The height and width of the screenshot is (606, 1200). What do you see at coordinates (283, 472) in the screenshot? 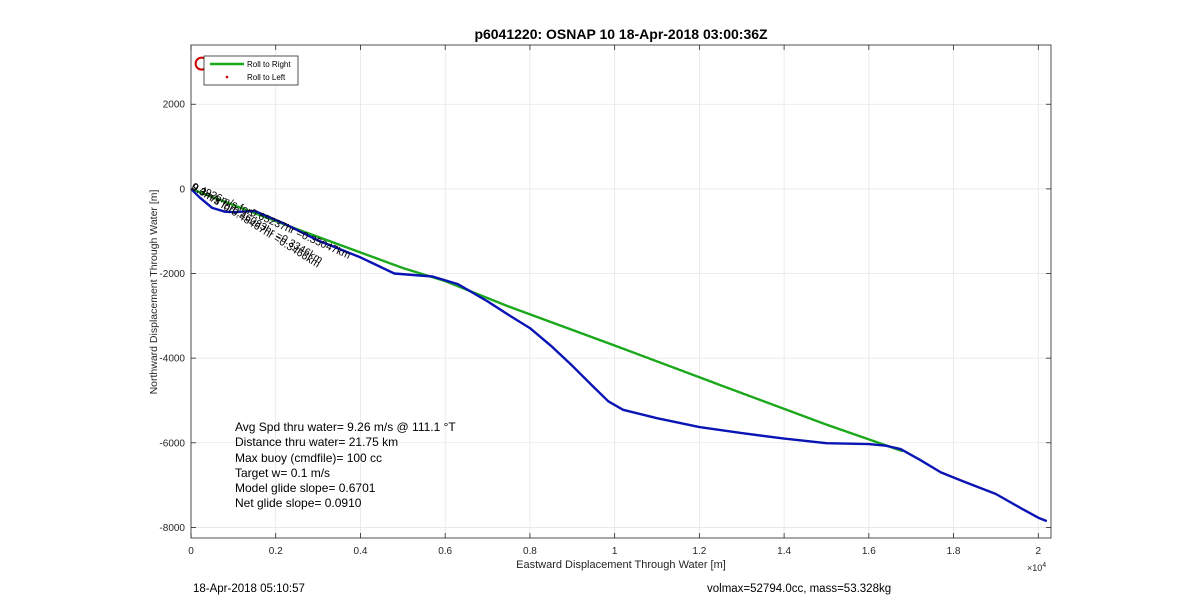
I see `stat-target-w: Target w= 0.1 m/s` at bounding box center [283, 472].